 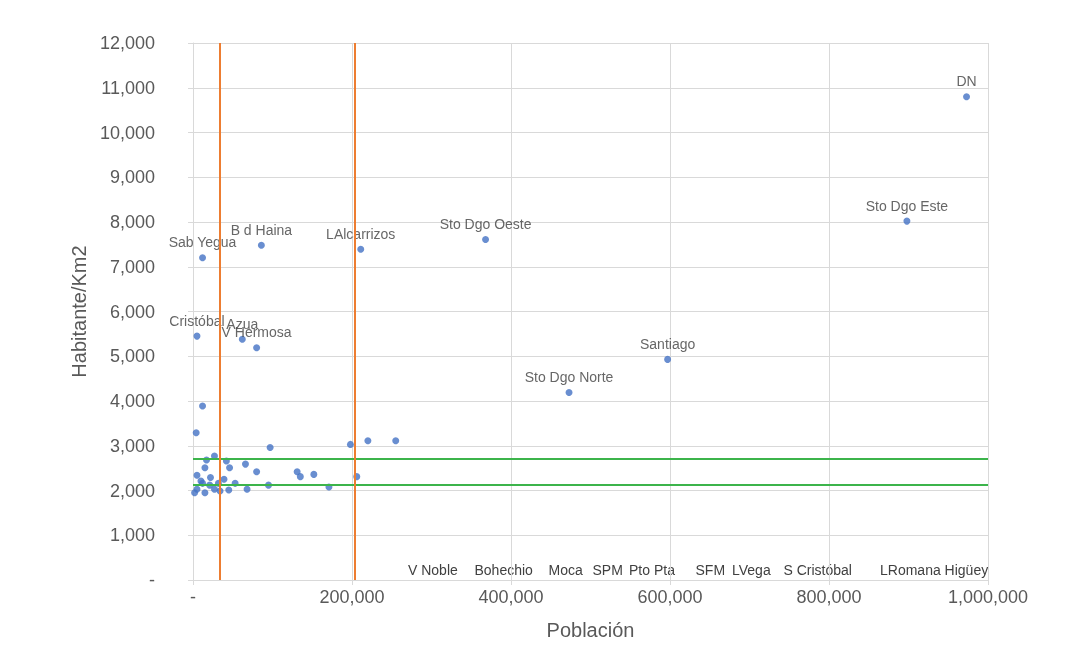 What do you see at coordinates (511, 597) in the screenshot?
I see `x-tick-label: 400,000` at bounding box center [511, 597].